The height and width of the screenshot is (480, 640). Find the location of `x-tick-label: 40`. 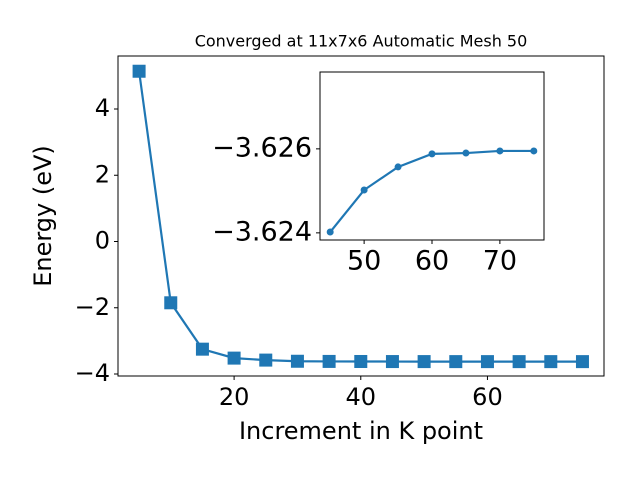

x-tick-label: 40 is located at coordinates (361, 397).